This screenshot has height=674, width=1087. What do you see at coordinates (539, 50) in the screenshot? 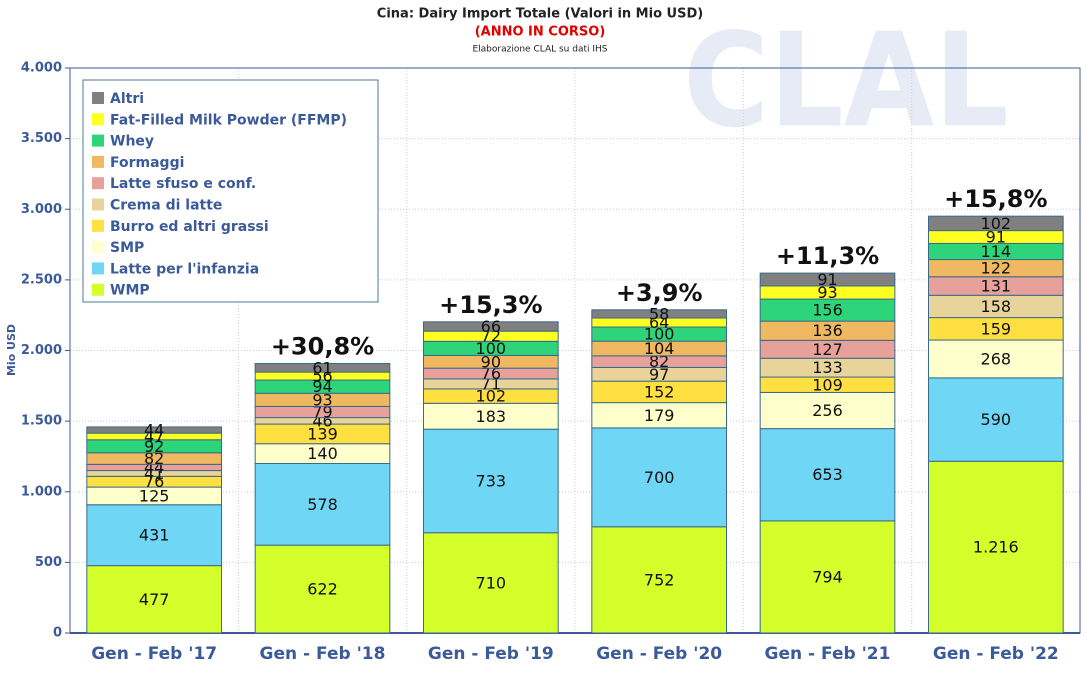
I see `source: Elaborazione CLAL su dati IHS` at bounding box center [539, 50].